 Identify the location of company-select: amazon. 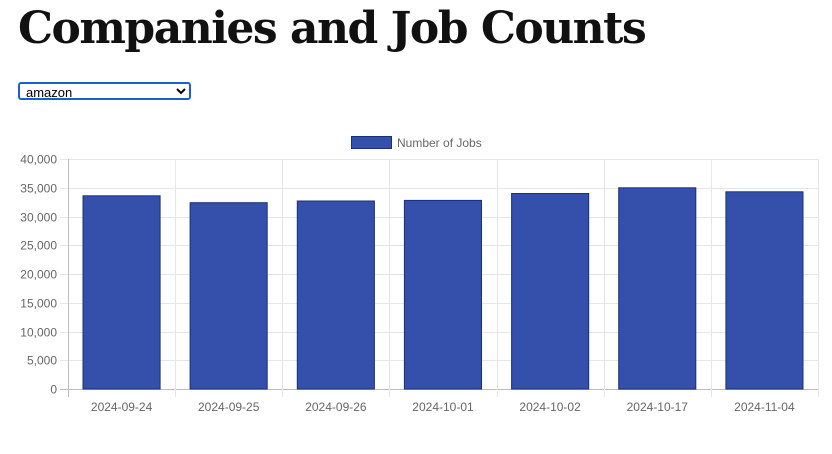
(104, 91).